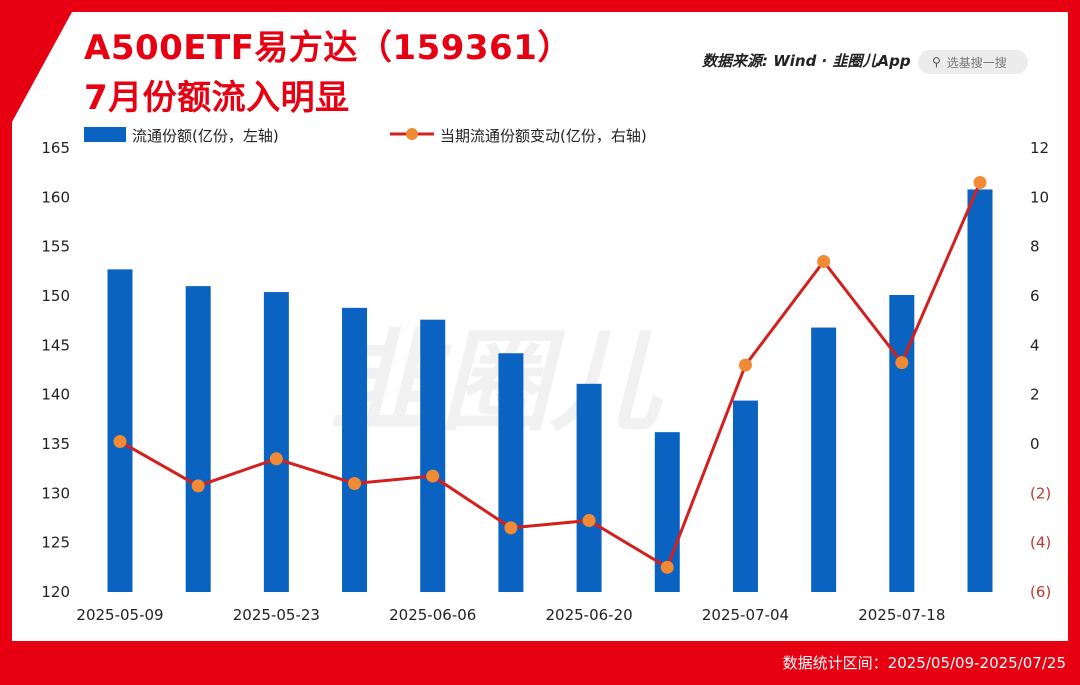 This screenshot has height=685, width=1080. I want to click on legend-line-marker, so click(412, 134).